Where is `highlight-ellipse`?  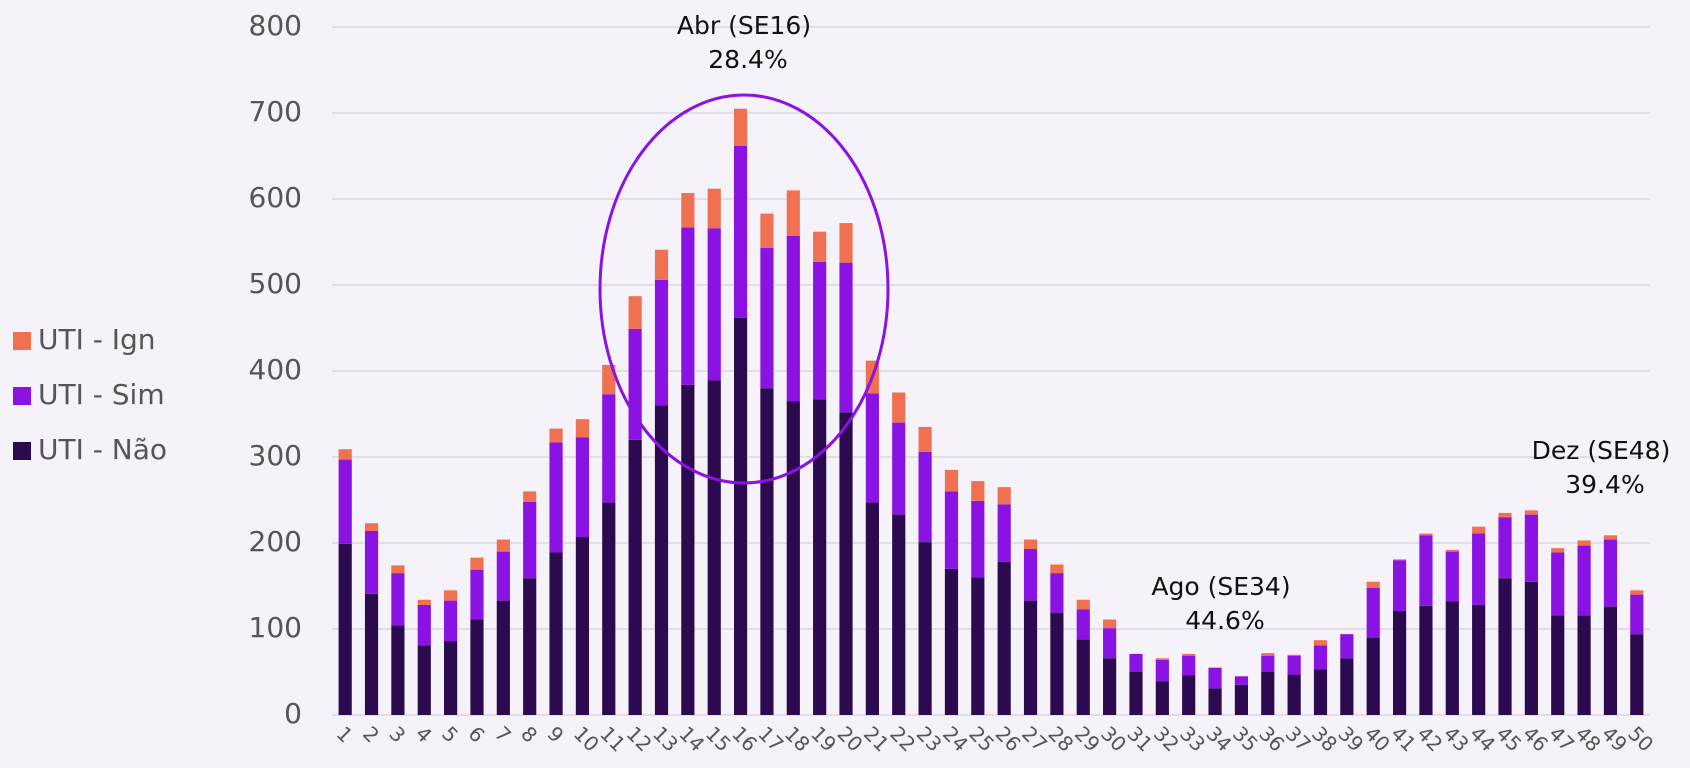 highlight-ellipse is located at coordinates (744, 289).